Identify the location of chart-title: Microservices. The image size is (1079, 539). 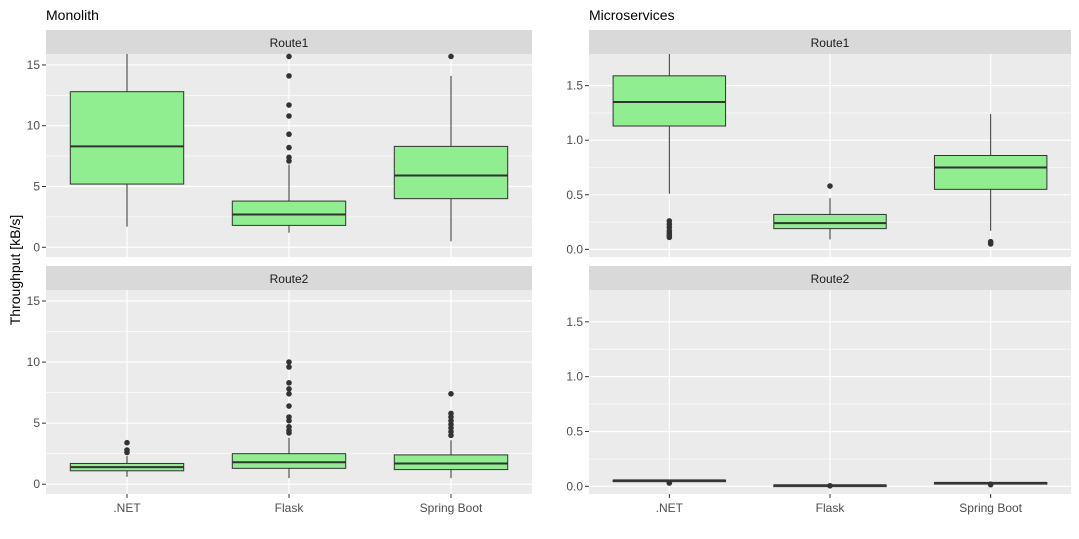
(632, 15).